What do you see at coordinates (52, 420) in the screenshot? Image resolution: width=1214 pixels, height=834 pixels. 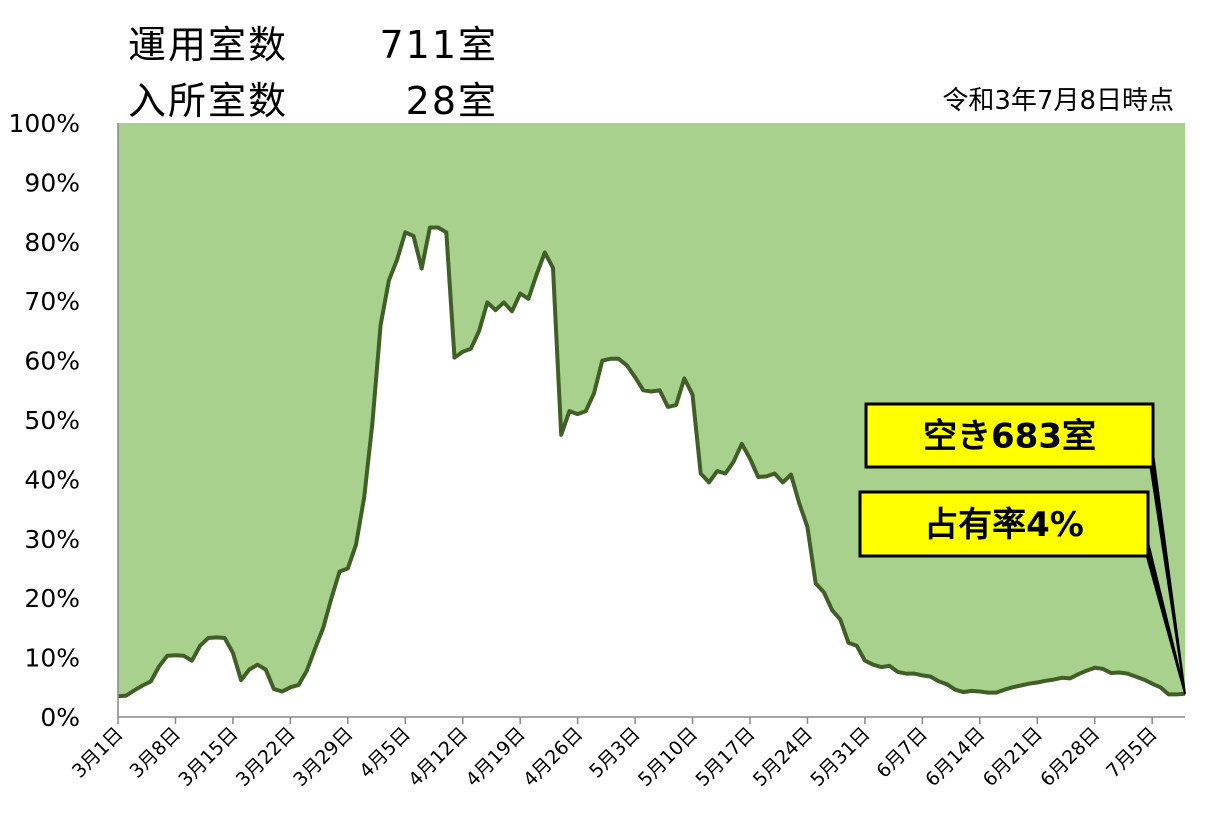 I see `y-tick-label: 50%` at bounding box center [52, 420].